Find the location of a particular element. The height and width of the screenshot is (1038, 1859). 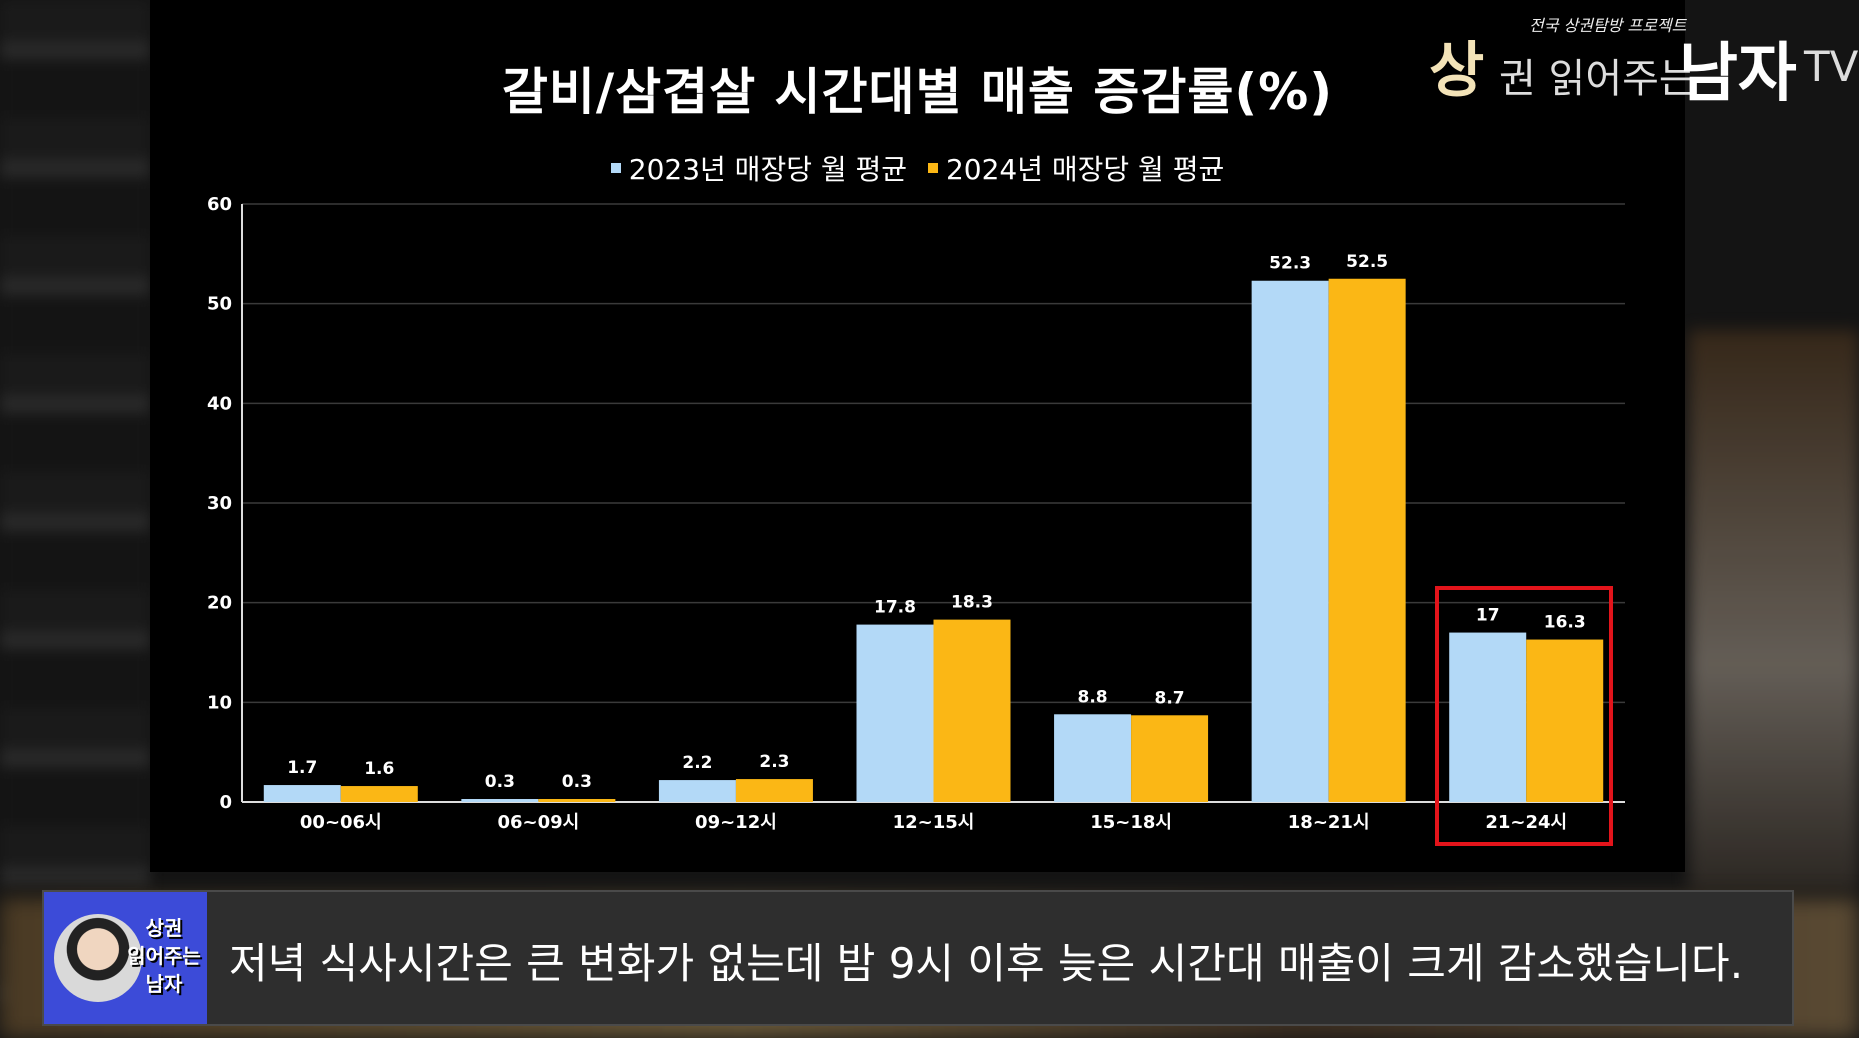

brand-part2: 권 읽어주는 is located at coordinates (1597, 79).